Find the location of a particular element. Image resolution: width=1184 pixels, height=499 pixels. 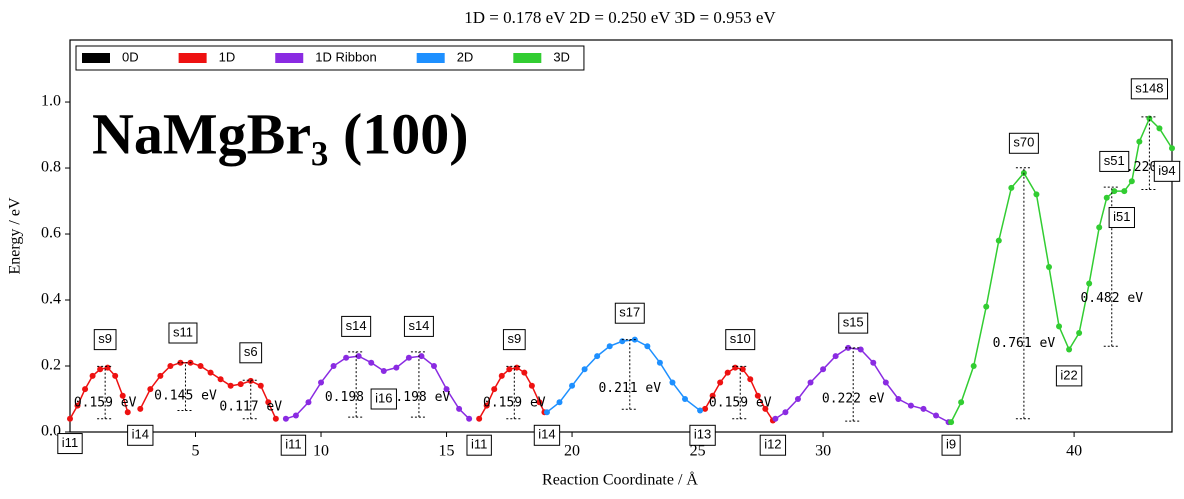

point-label-text: i22 is located at coordinates (1068, 374).